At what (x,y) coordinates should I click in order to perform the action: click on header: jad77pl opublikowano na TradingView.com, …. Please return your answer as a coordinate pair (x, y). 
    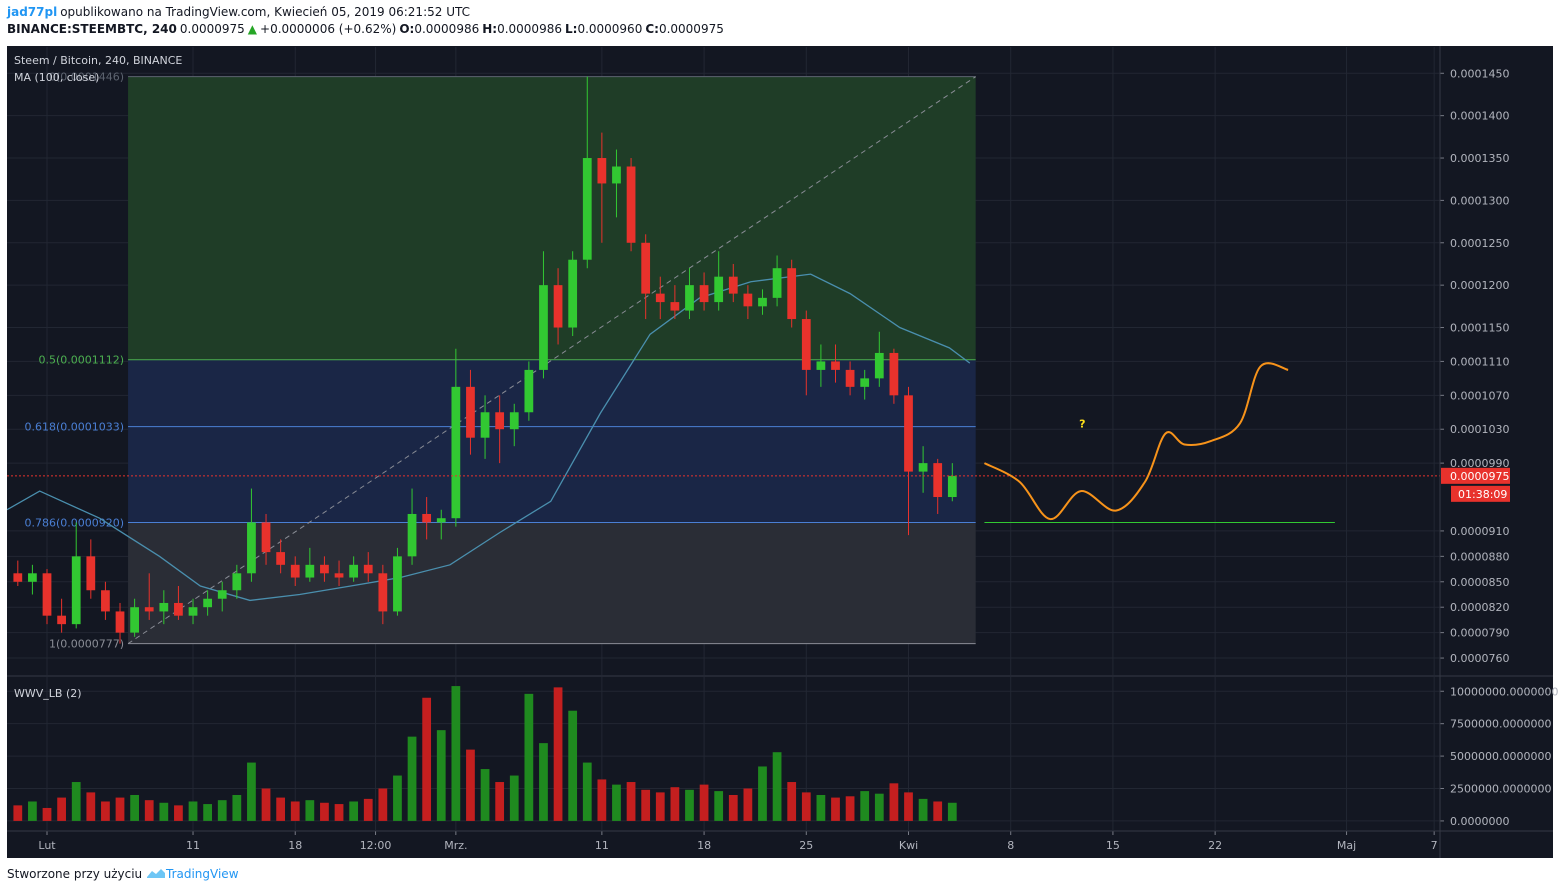
    Looking at the image, I should click on (368, 21).